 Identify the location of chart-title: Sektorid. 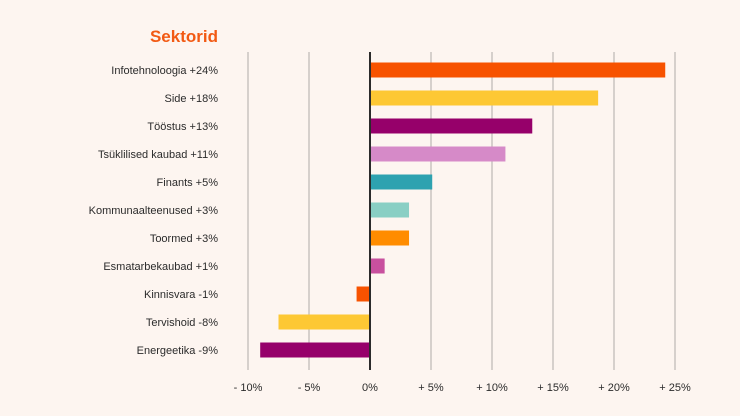
(184, 36).